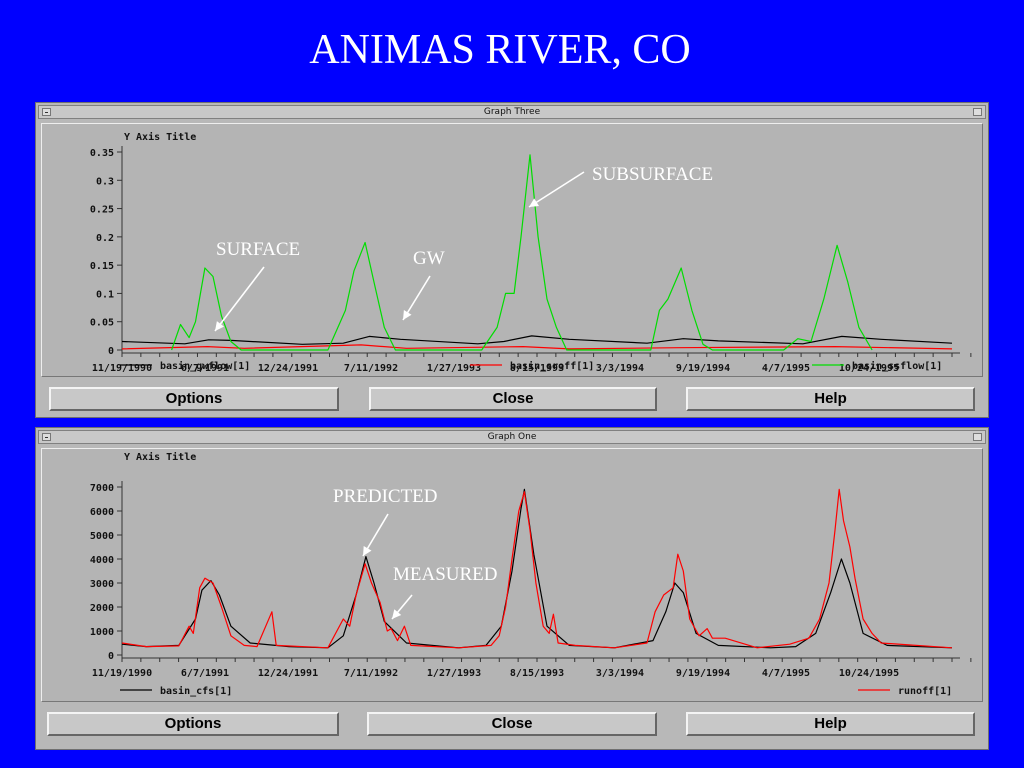  I want to click on graph-one-button-row: Options Close Help, so click(512, 724).